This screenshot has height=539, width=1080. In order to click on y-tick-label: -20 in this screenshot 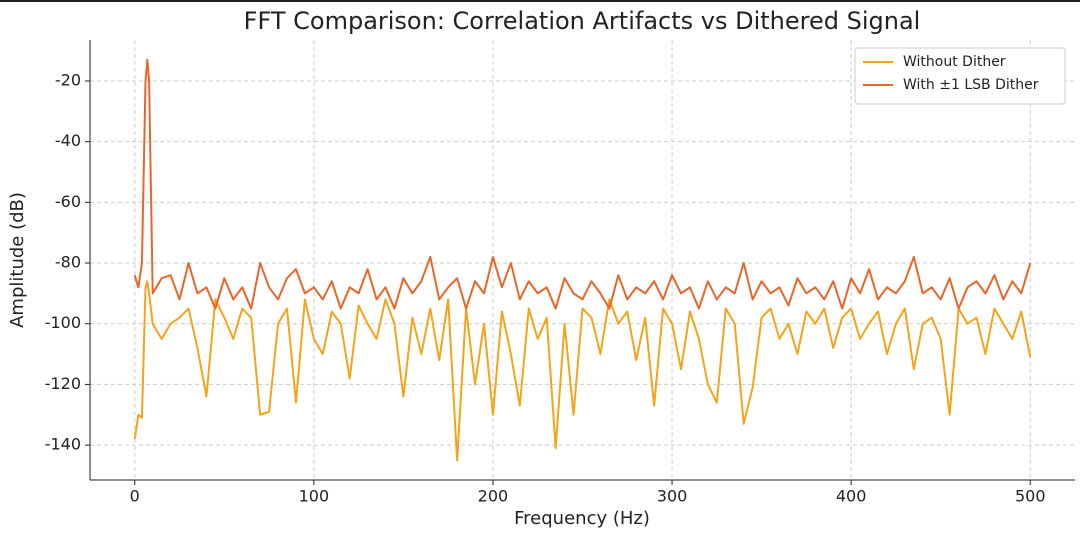, I will do `click(68, 79)`.